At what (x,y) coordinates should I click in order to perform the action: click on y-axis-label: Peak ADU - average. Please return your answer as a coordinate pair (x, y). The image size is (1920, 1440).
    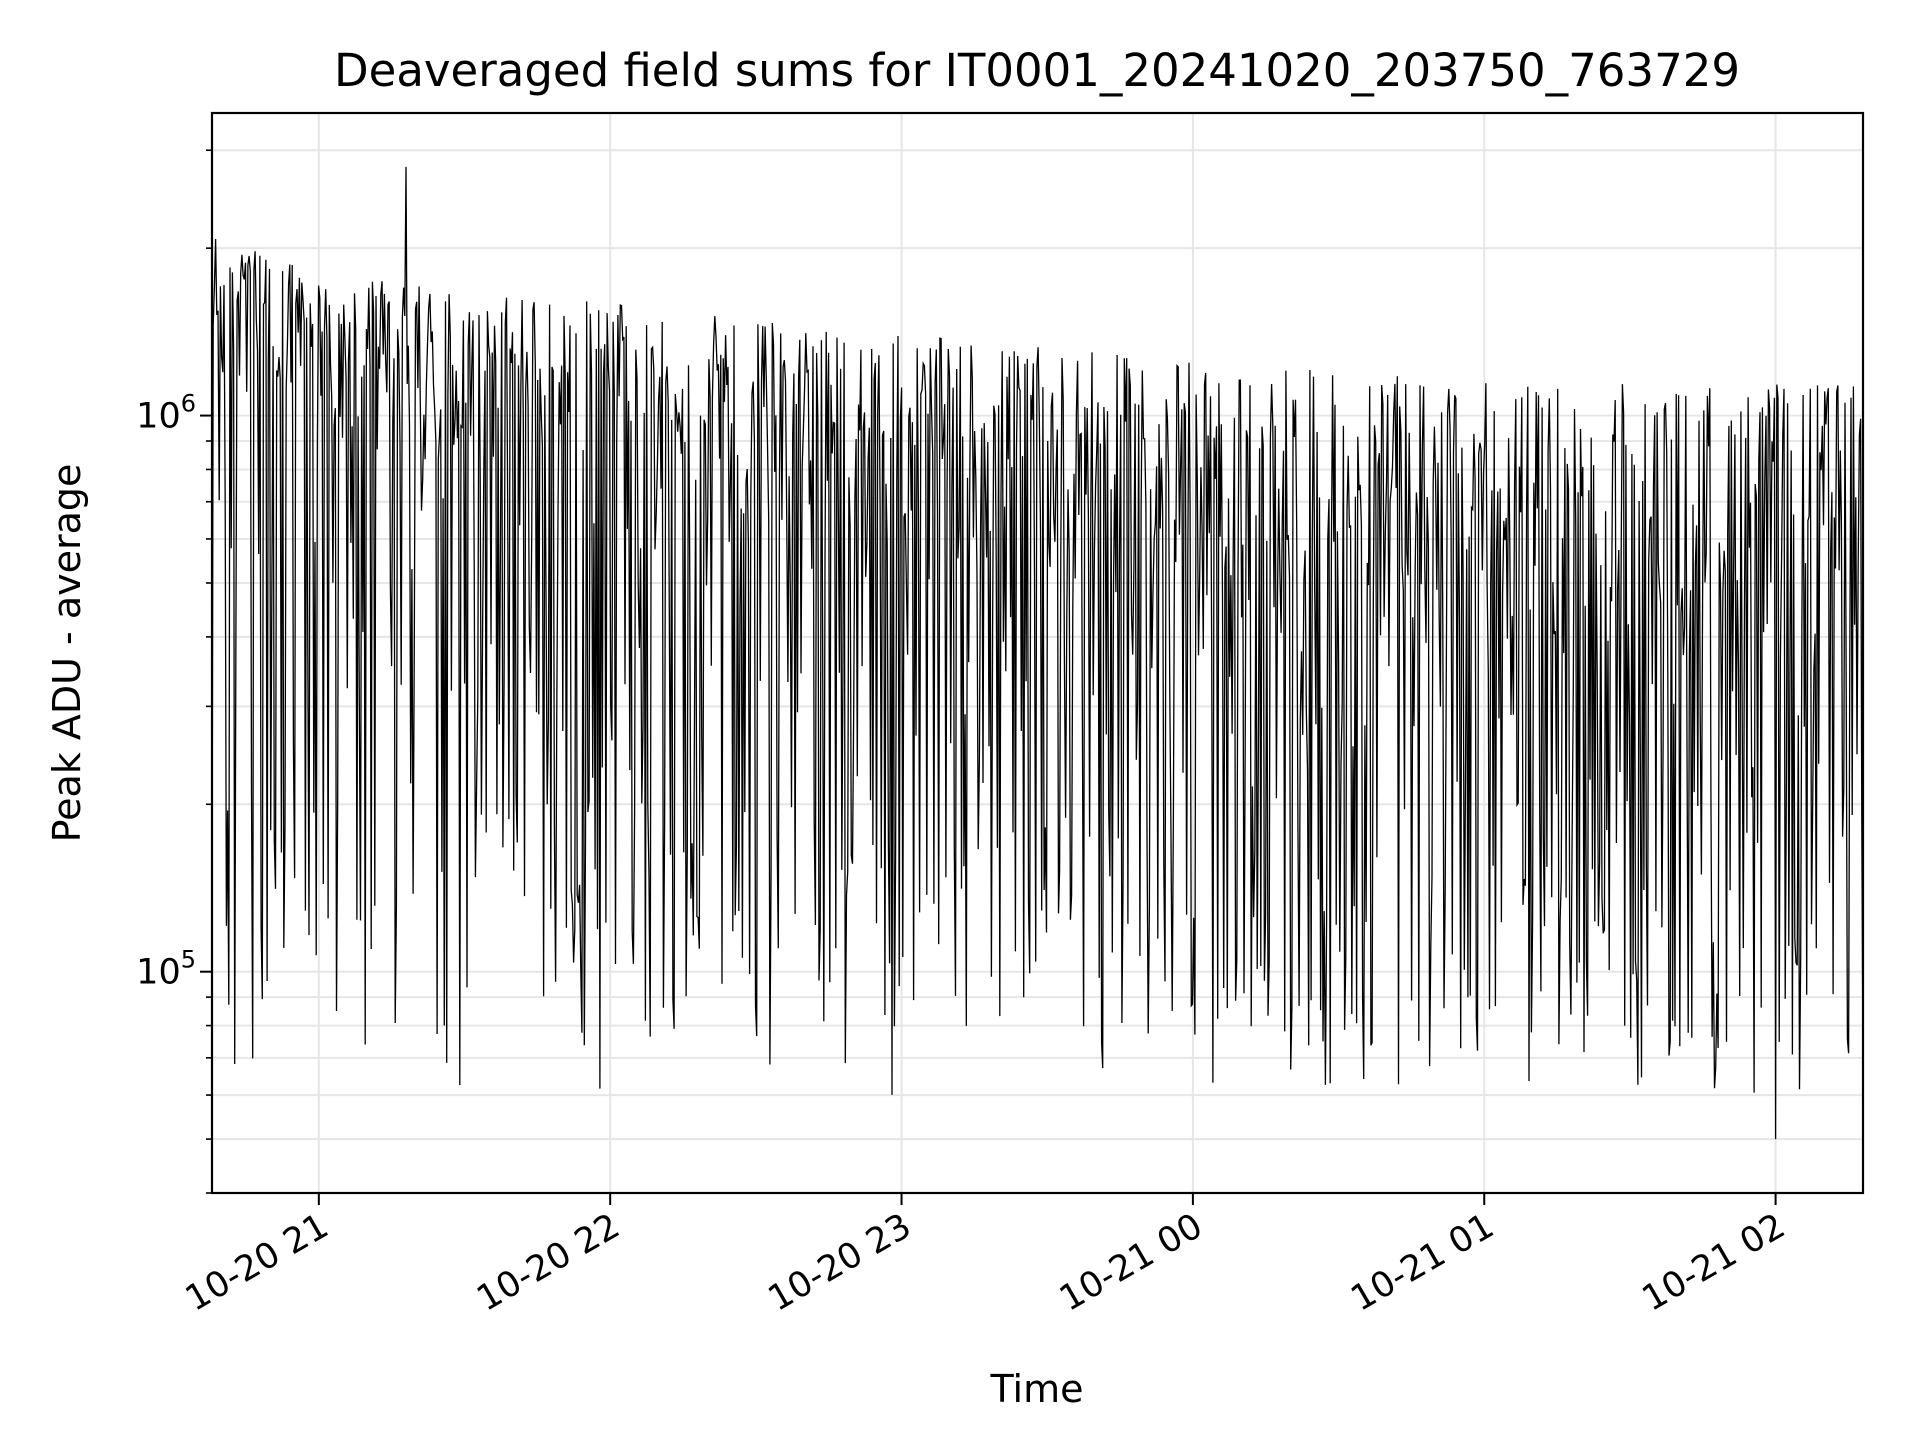
    Looking at the image, I should click on (67, 653).